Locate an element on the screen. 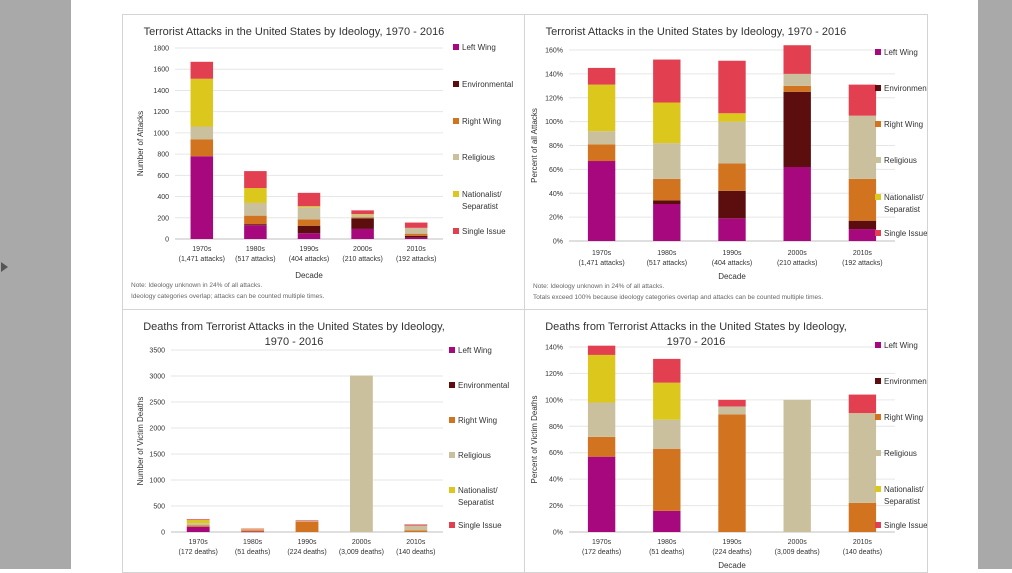  y-tick-label: 20% is located at coordinates (556, 218).